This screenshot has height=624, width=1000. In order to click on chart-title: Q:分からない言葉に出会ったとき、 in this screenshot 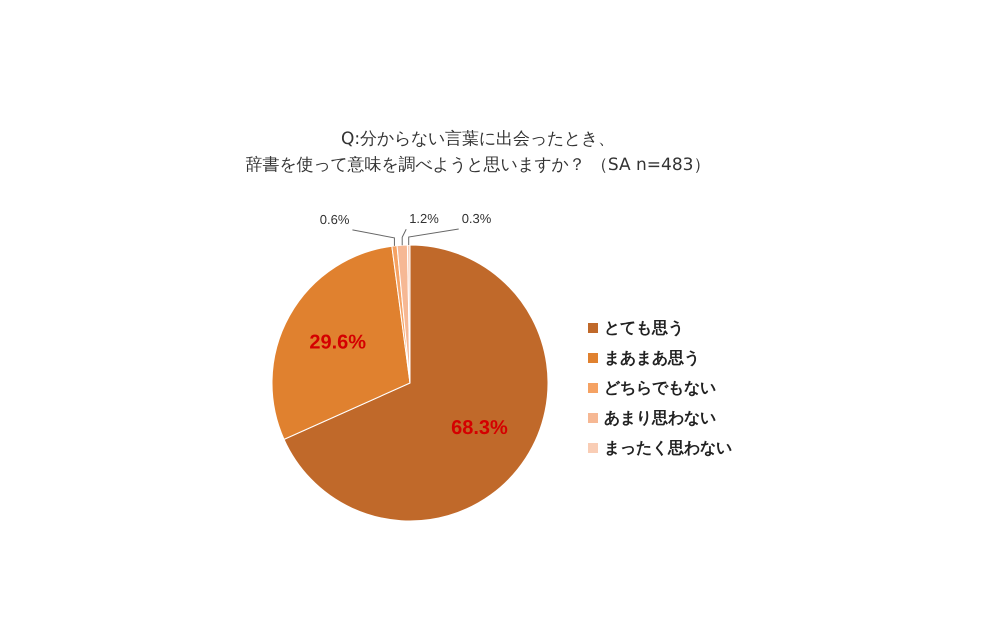, I will do `click(478, 139)`.